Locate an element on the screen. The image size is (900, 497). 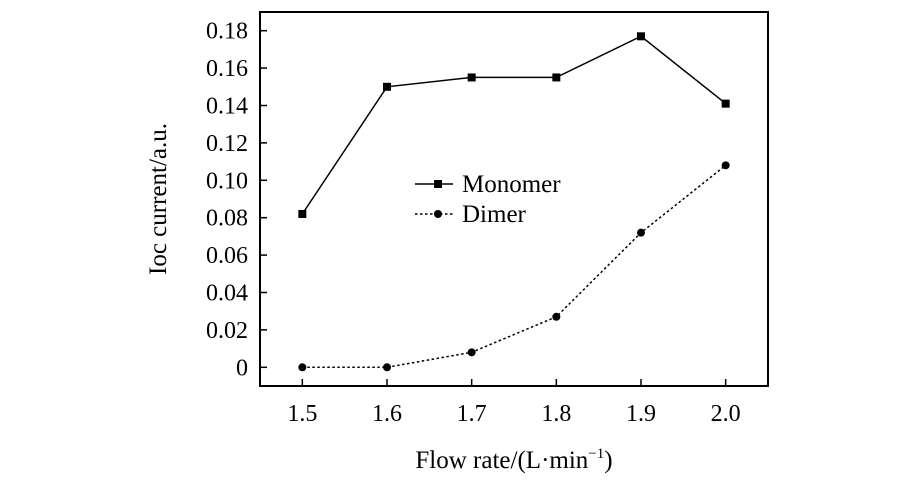
y-tick-label: 0 is located at coordinates (242, 368).